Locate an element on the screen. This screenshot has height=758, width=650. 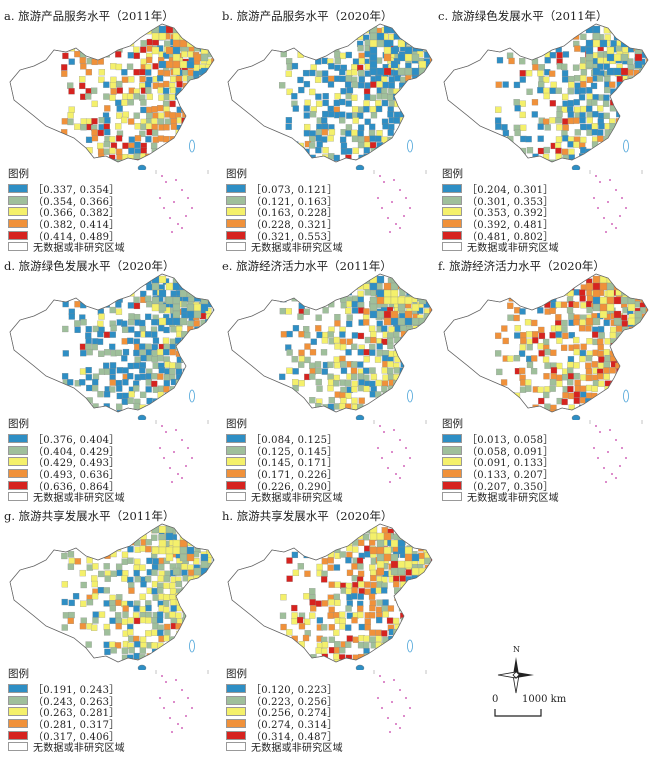
south-china-sea-inset is located at coordinates (616, 451).